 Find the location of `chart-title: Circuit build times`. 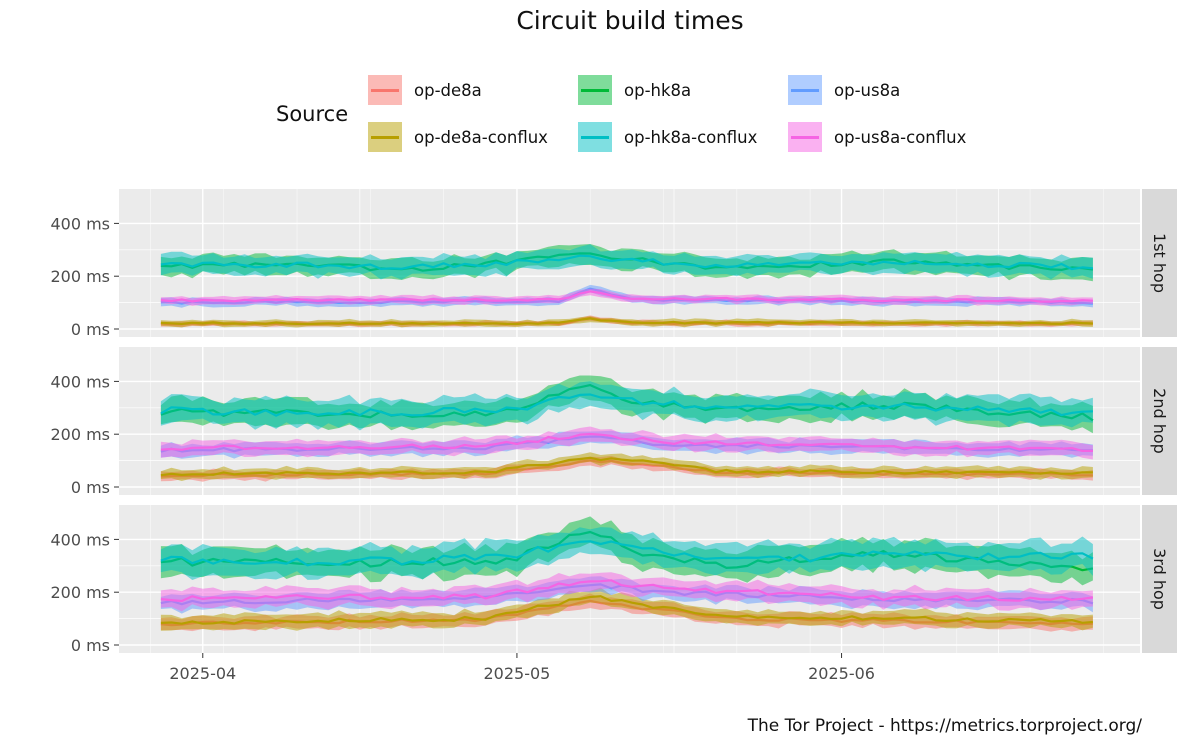

chart-title: Circuit build times is located at coordinates (630, 20).